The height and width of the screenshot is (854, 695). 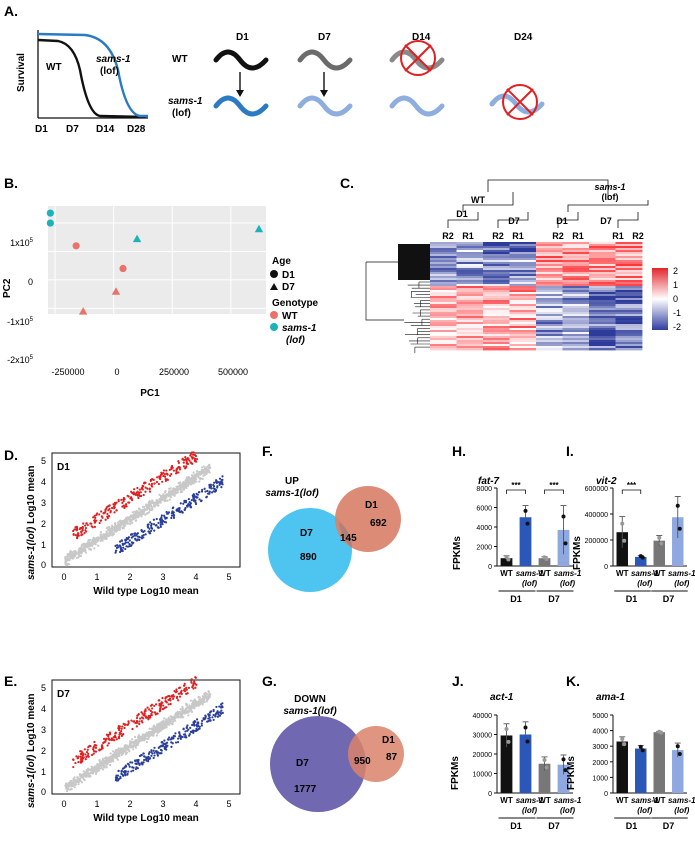 What do you see at coordinates (31, 523) in the screenshot?
I see `scatter-d-ylabel: sams-1(lof) Log10 mean` at bounding box center [31, 523].